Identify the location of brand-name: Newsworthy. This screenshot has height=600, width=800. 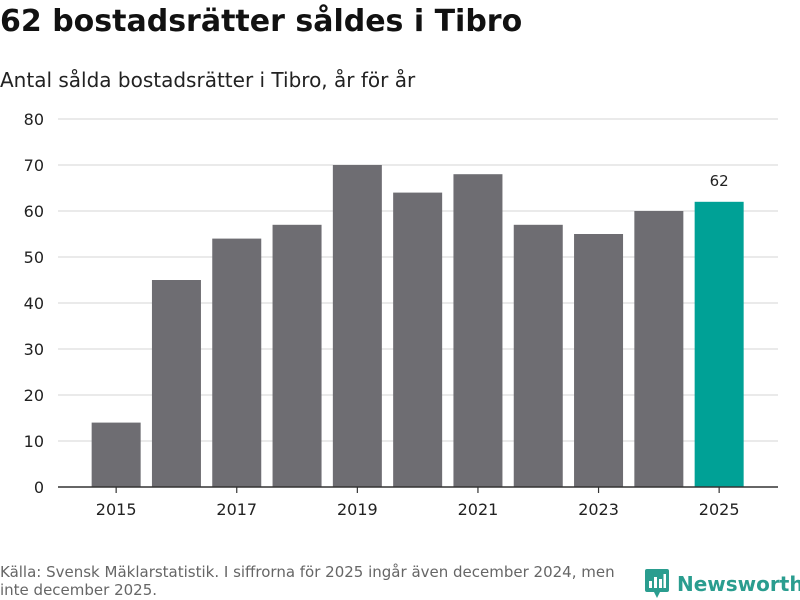
(738, 584).